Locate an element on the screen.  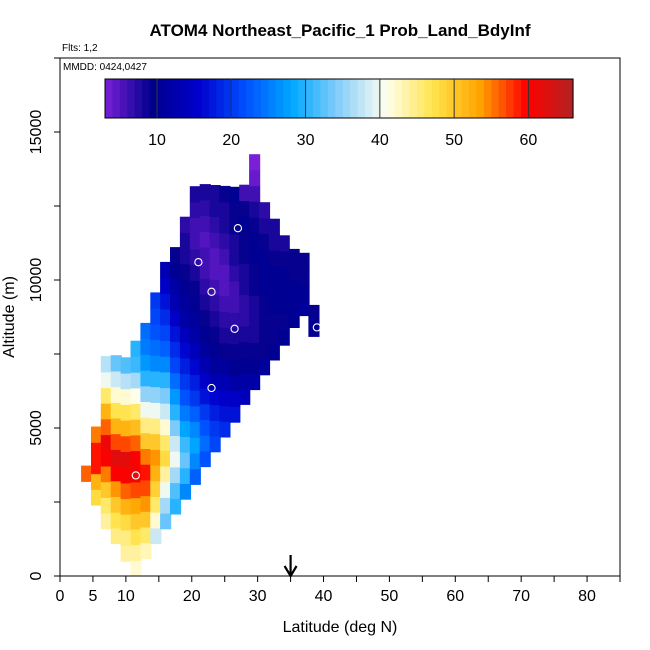
dates-label-bg is located at coordinates (107, 66).